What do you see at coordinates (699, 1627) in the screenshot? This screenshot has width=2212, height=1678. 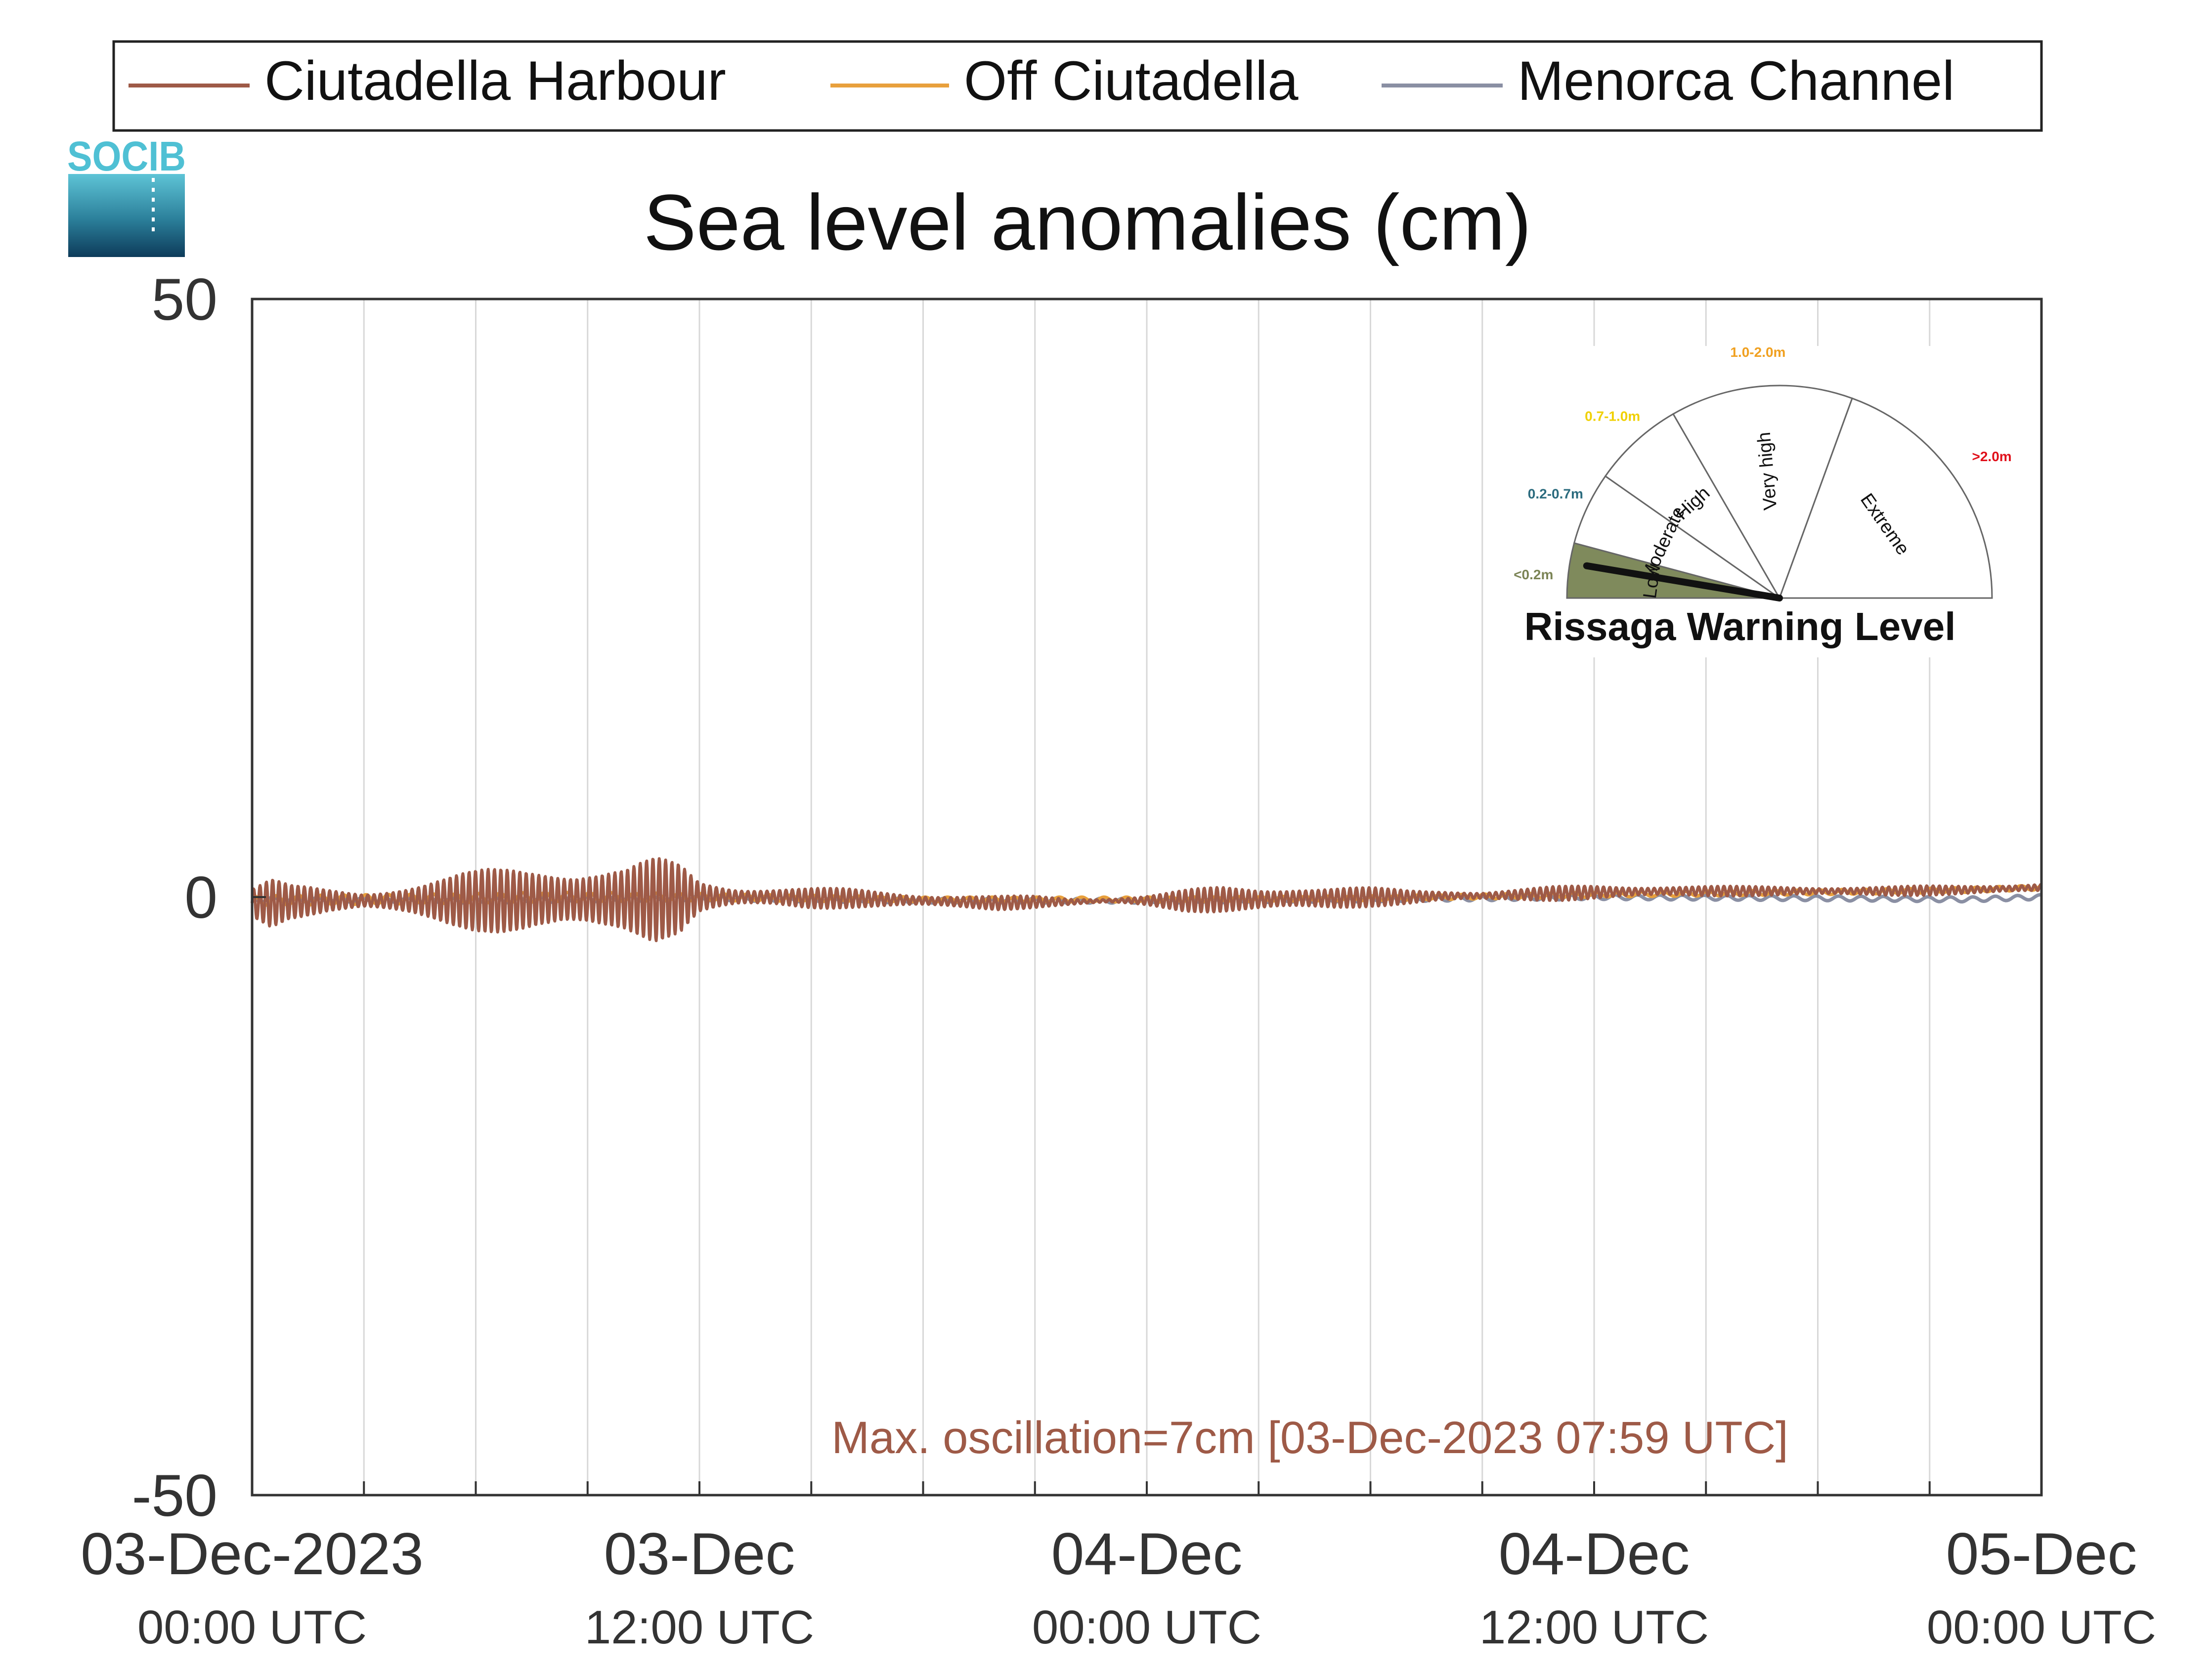 I see `x-tick-time-1: 12:00 UTC` at bounding box center [699, 1627].